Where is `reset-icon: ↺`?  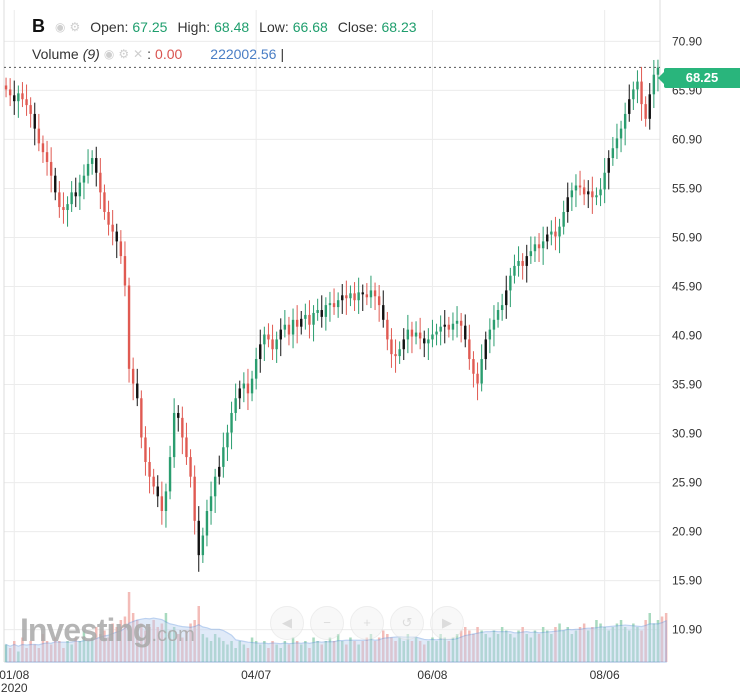
reset-icon: ↺ is located at coordinates (407, 623).